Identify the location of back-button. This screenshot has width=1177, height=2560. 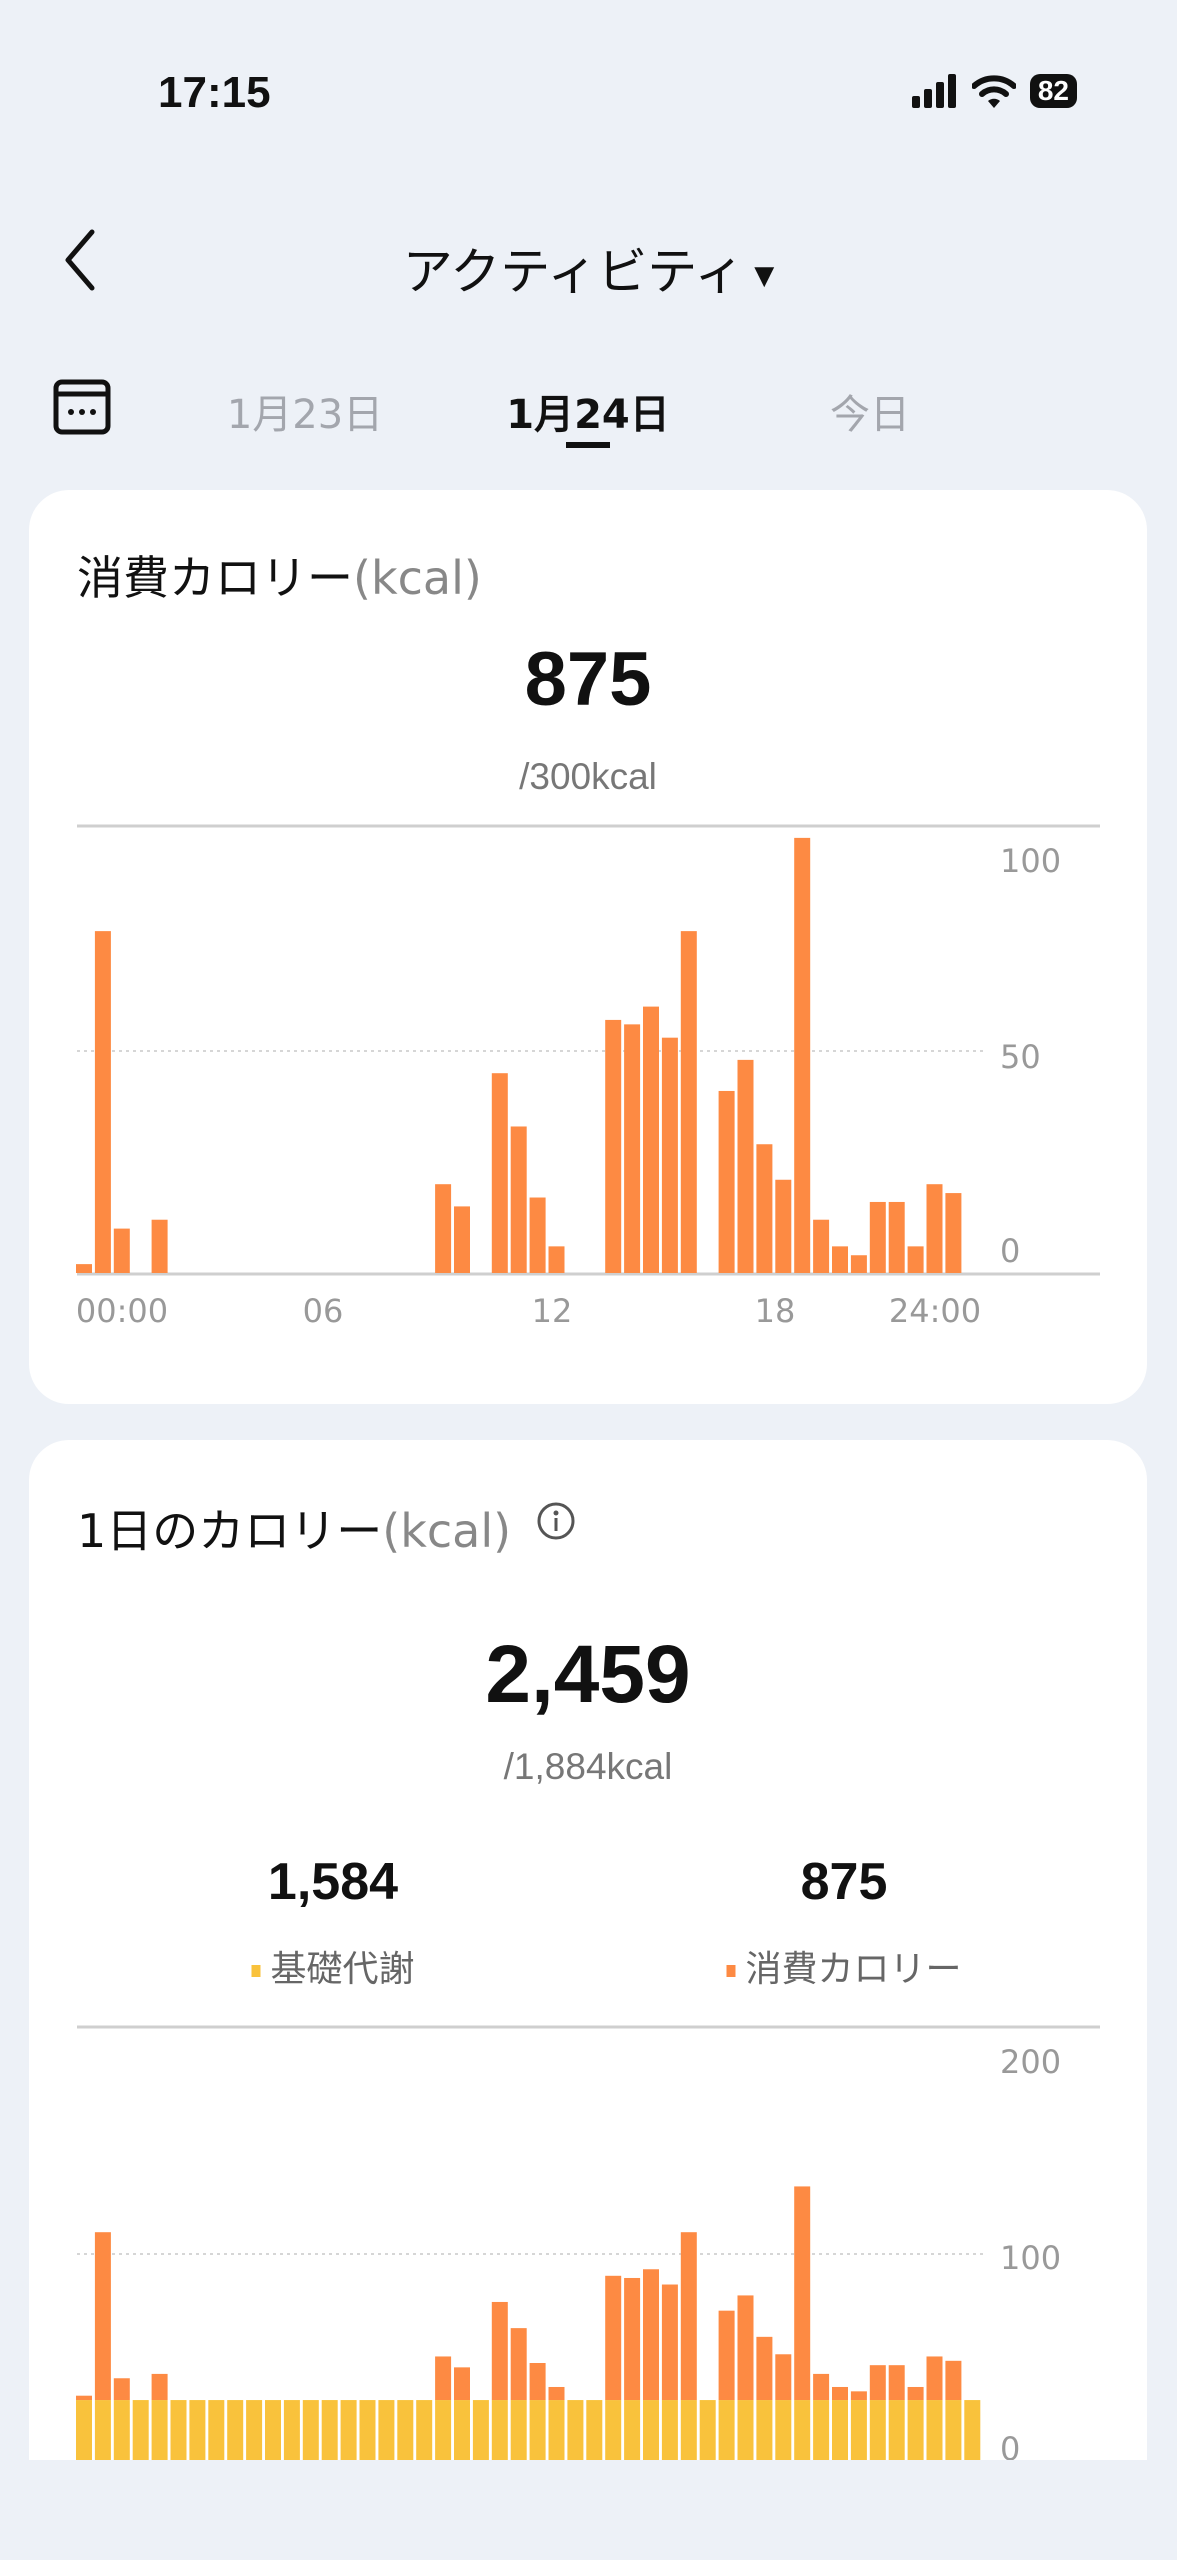
(80, 262).